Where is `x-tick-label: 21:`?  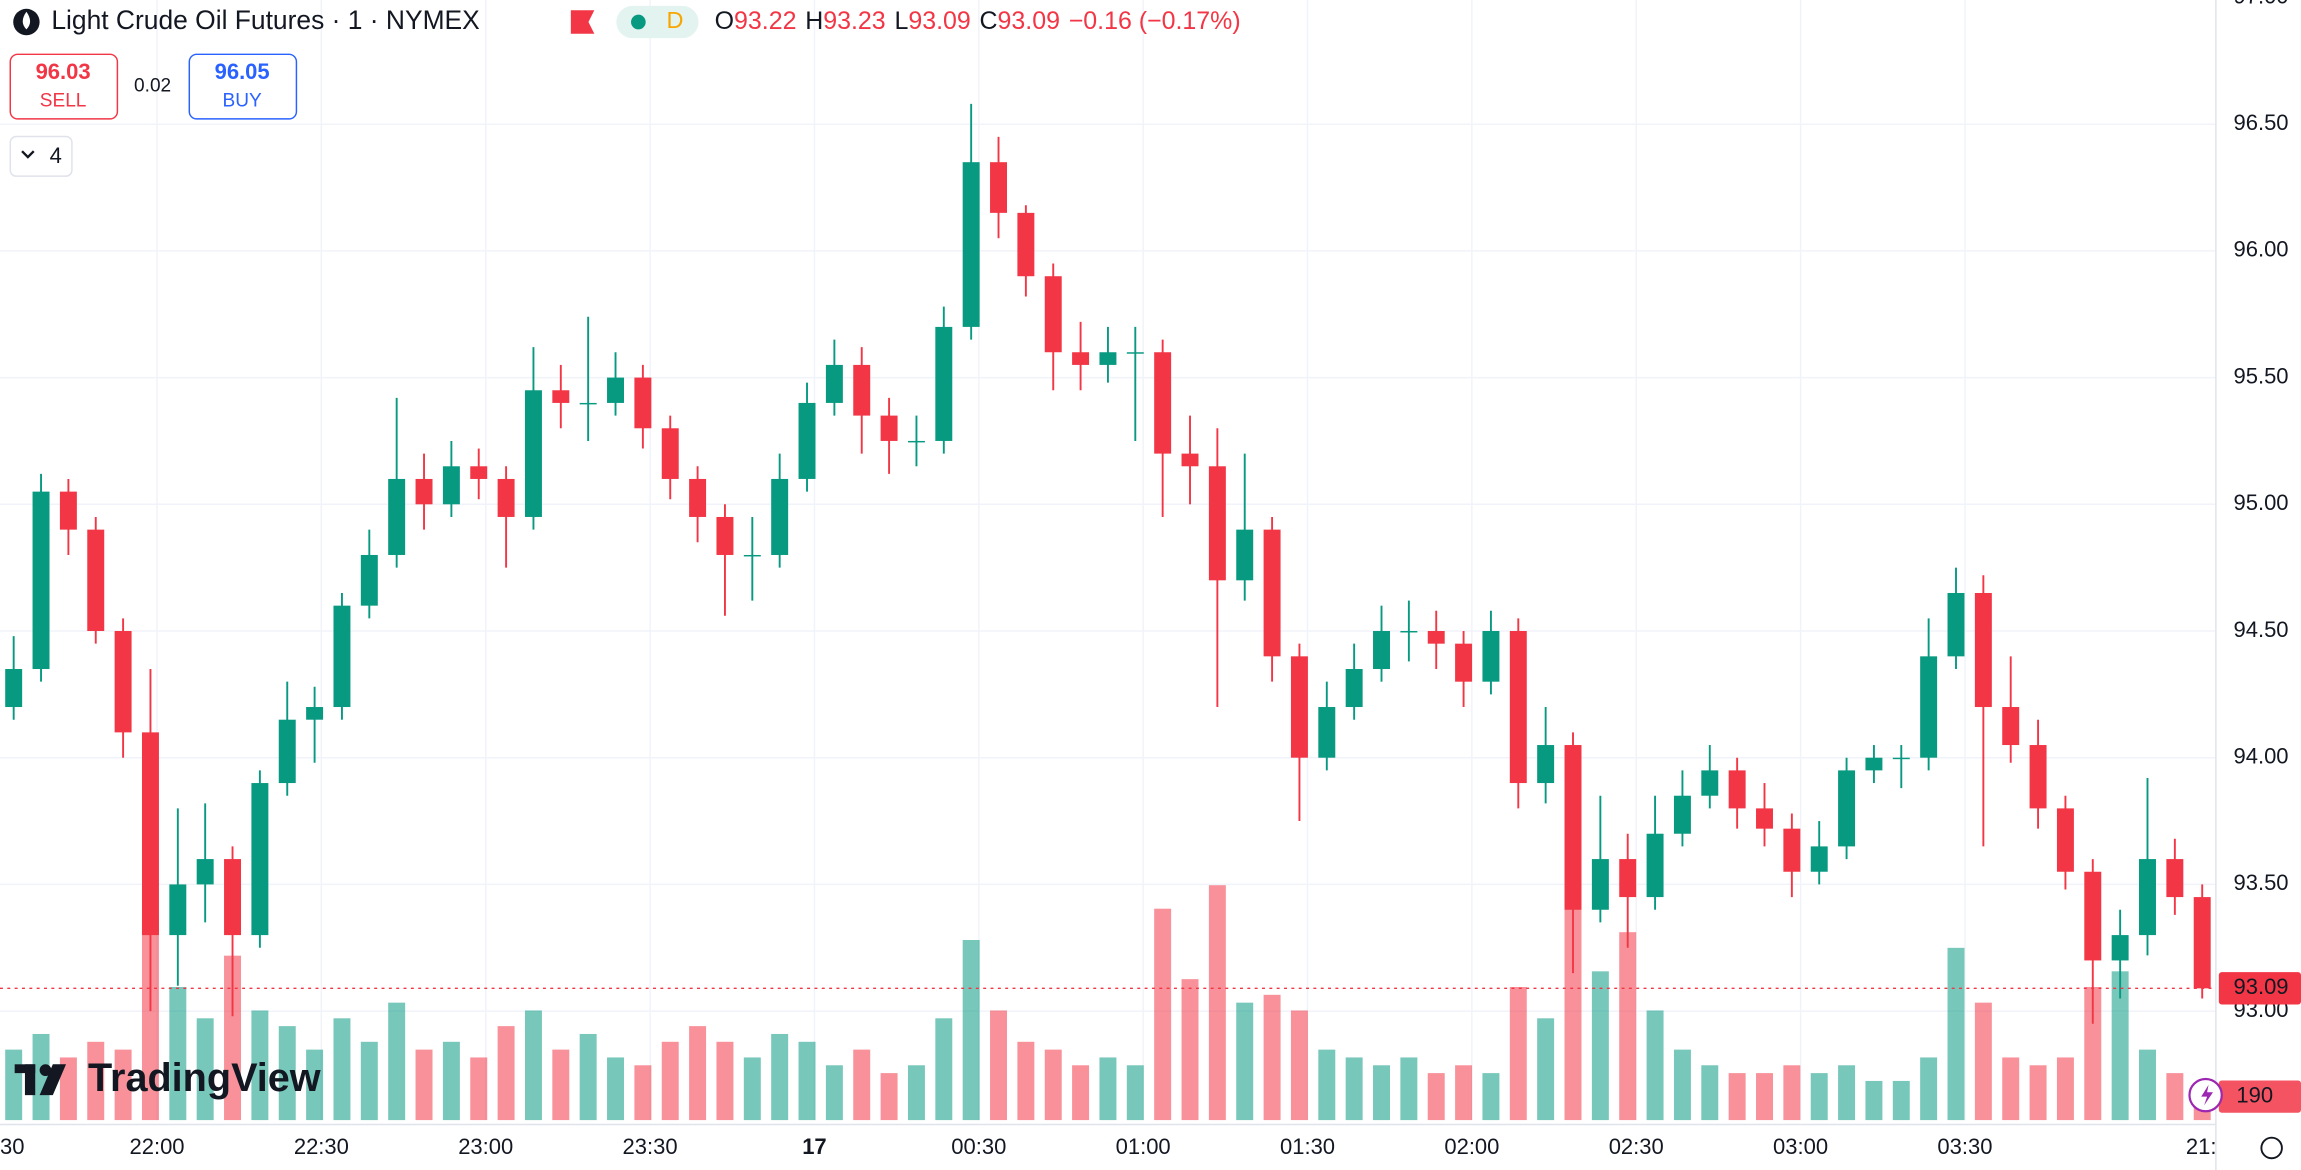
x-tick-label: 21: is located at coordinates (2201, 1146).